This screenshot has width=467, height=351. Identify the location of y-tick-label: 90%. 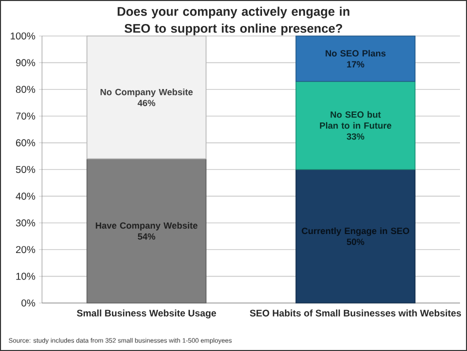
(26, 62).